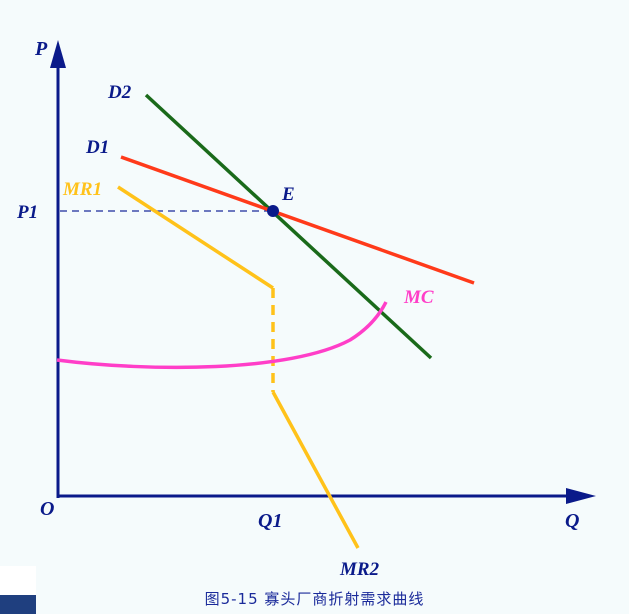  Describe the element at coordinates (222, 335) in the screenshot. I see `mc-curve` at that location.